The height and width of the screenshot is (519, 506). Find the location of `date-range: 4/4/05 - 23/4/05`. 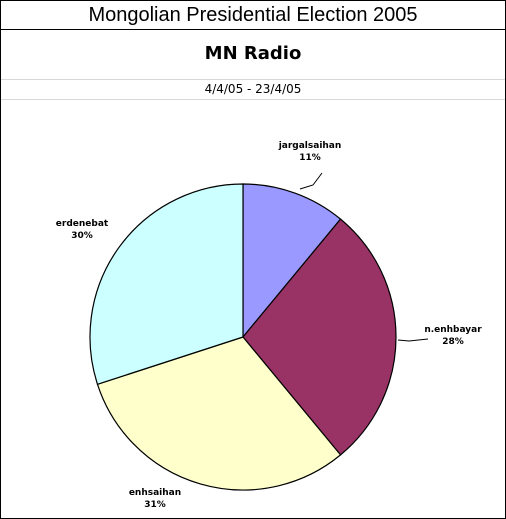

date-range: 4/4/05 - 23/4/05 is located at coordinates (253, 89).